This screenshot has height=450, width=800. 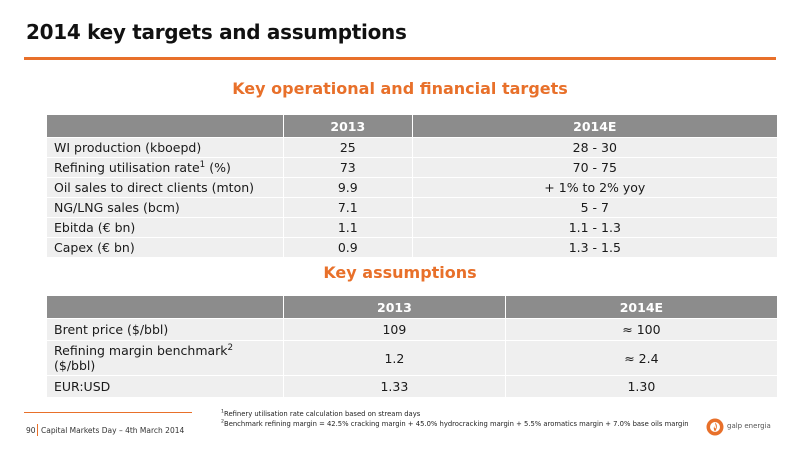 What do you see at coordinates (165, 207) in the screenshot?
I see `row-label: NG/LNG sales (bcm)` at bounding box center [165, 207].